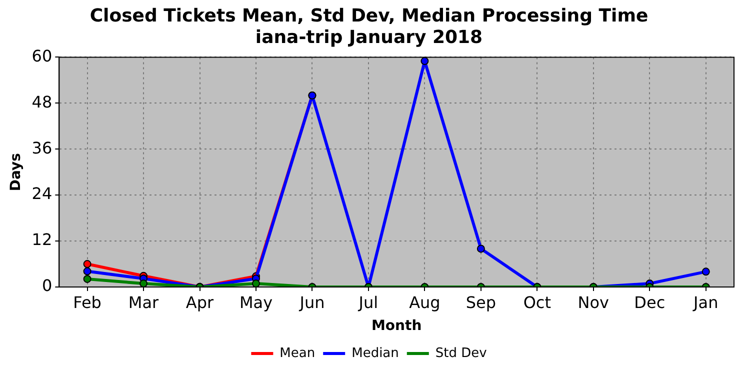 The width and height of the screenshot is (742, 378). I want to click on legend-label: Mean, so click(298, 353).